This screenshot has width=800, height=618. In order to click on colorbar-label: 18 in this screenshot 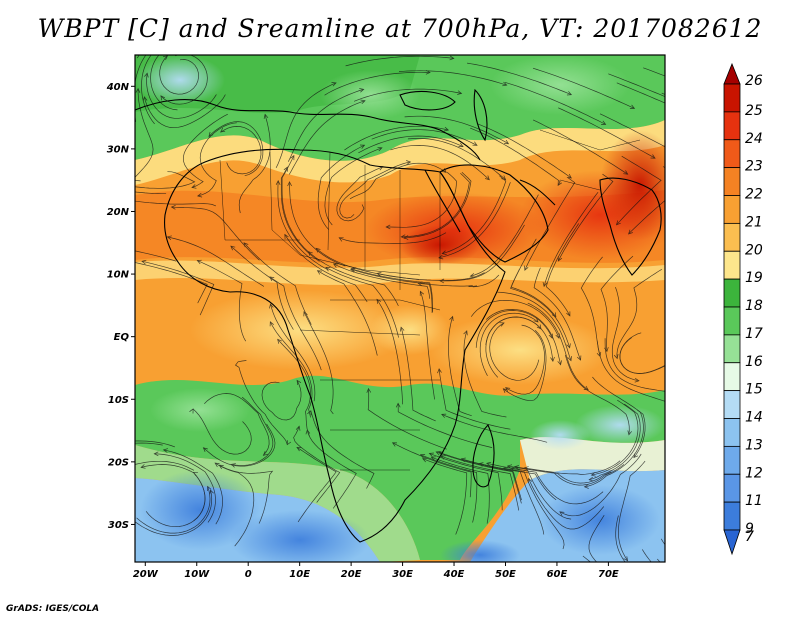, I will do `click(754, 306)`.